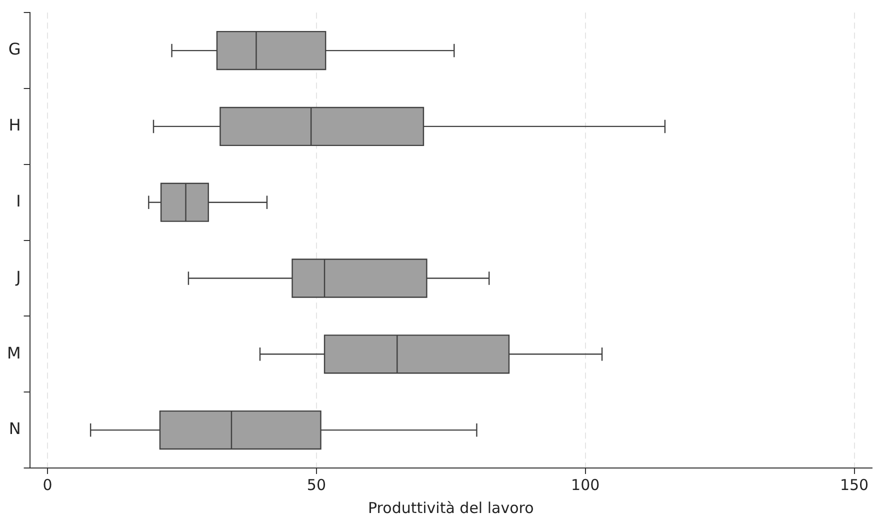 The image size is (896, 524). What do you see at coordinates (47, 485) in the screenshot?
I see `x-tick-label: 0` at bounding box center [47, 485].